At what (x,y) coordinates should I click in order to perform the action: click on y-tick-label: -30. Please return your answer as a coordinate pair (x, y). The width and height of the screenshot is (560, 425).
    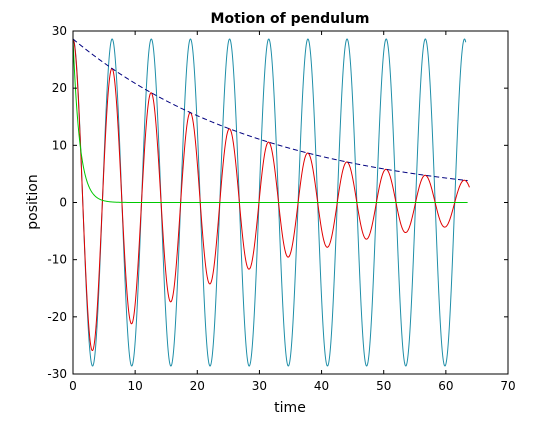
    Looking at the image, I should click on (57, 374).